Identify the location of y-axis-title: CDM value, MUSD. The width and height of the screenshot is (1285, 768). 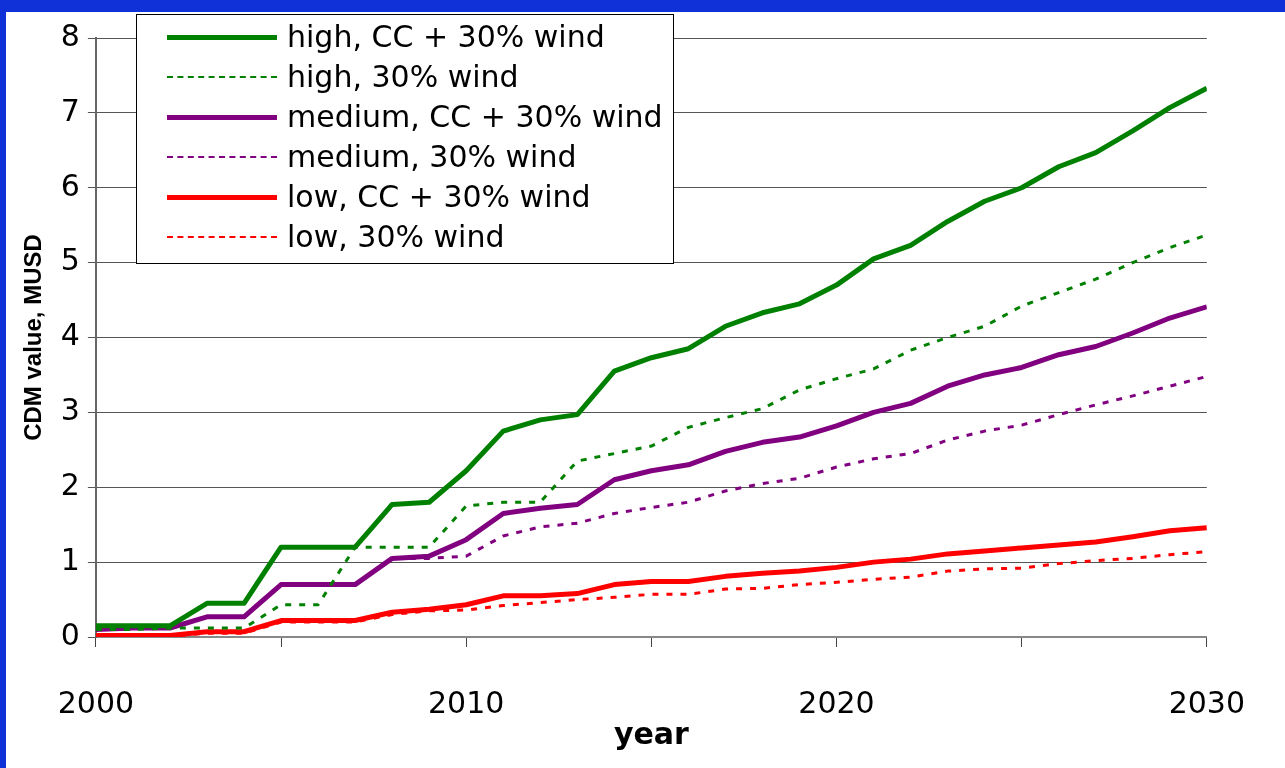
(33, 337).